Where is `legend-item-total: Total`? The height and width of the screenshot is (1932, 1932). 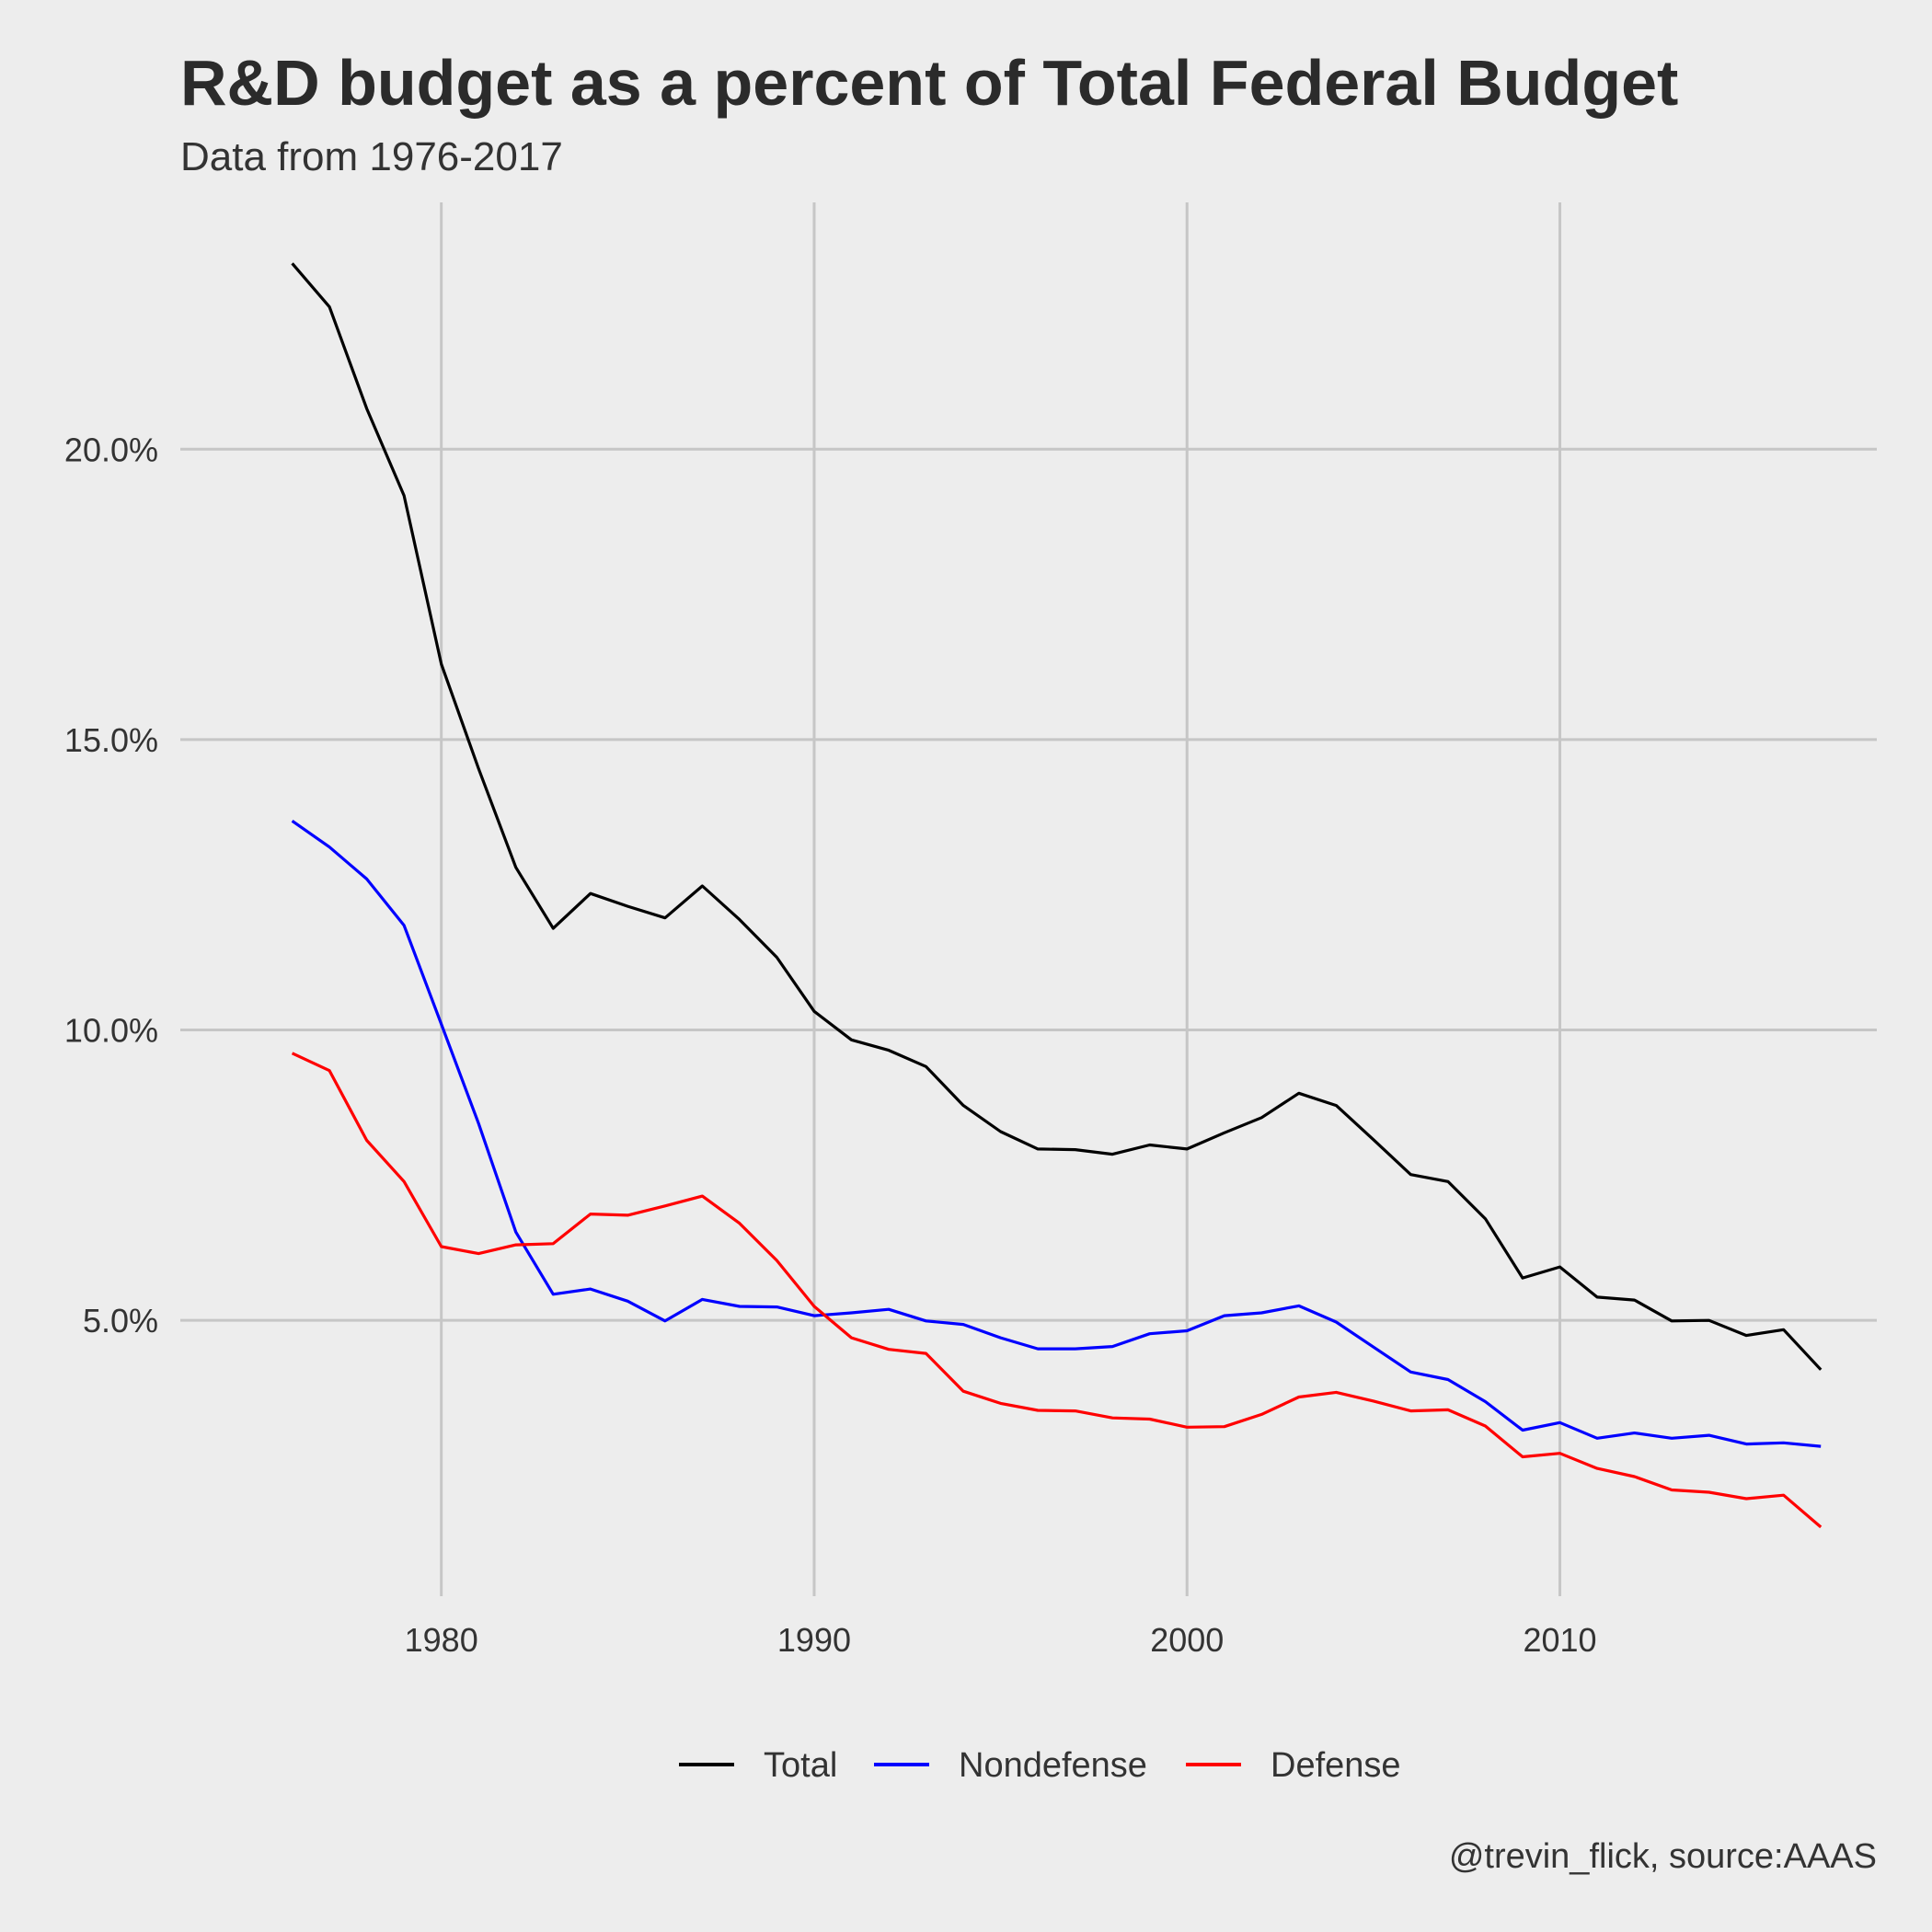 legend-item-total: Total is located at coordinates (758, 1765).